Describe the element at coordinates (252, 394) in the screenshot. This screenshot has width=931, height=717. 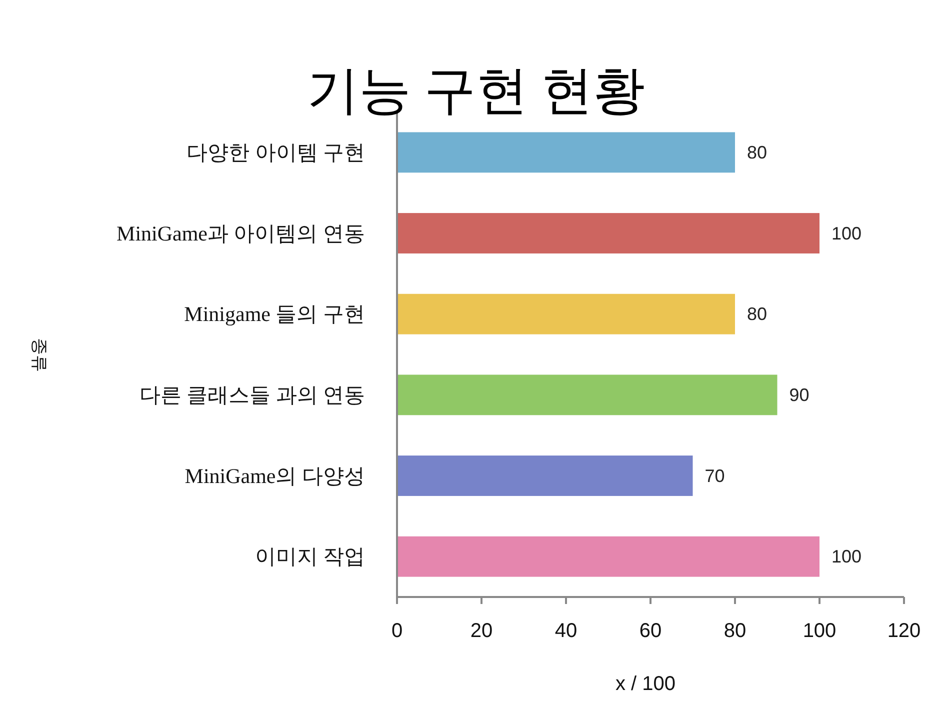
I see `y-tick-label: 다른 클래스들 과의 연동` at that location.